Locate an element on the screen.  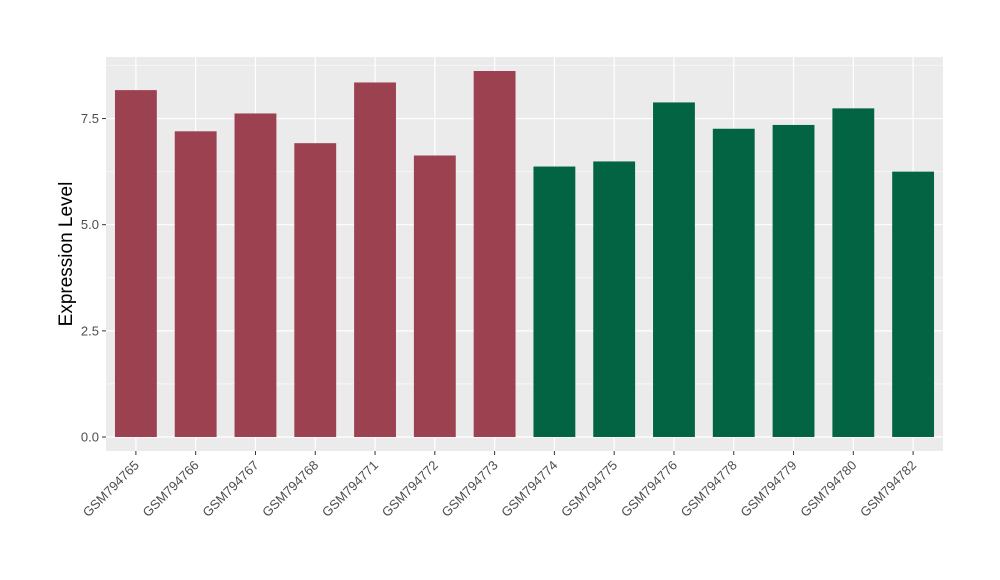
bar-GSM794766 is located at coordinates (195, 284).